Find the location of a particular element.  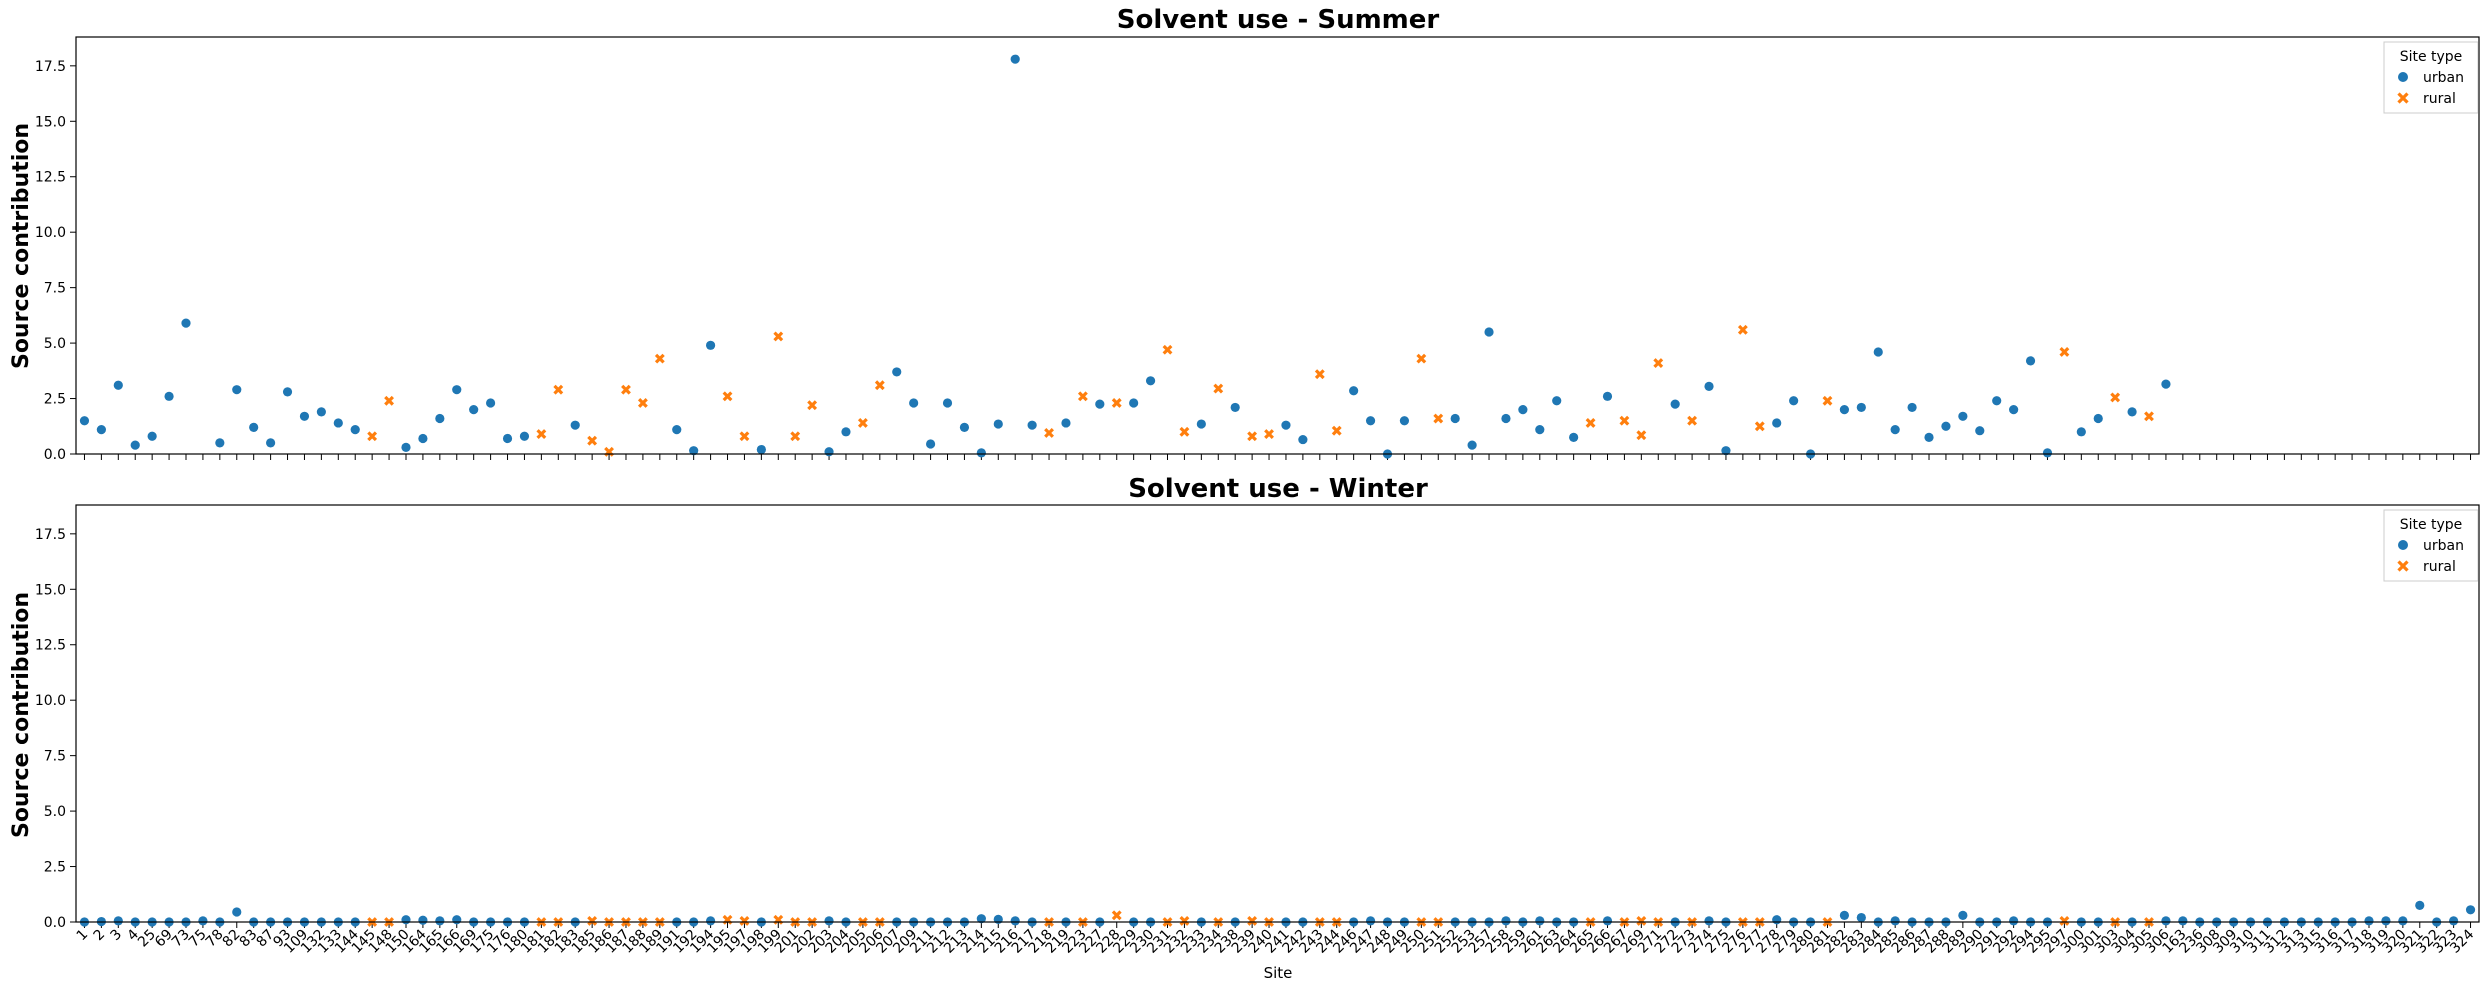

x-tick-label: 2 is located at coordinates (100, 936).